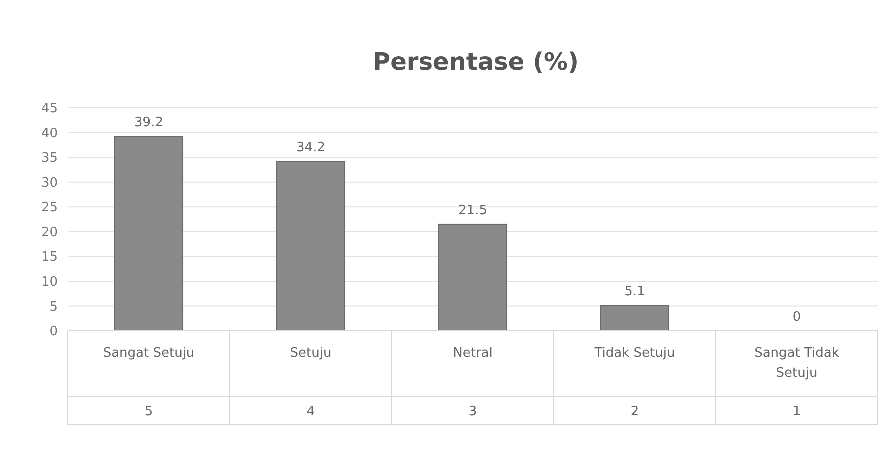  I want to click on text: 1, so click(797, 412).